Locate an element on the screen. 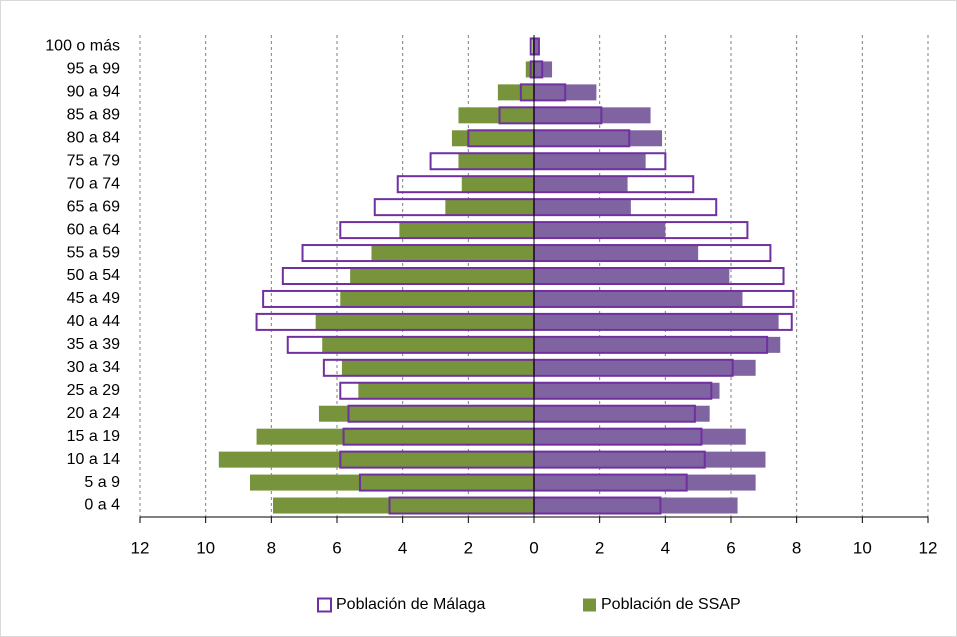 The width and height of the screenshot is (957, 637). legend-label: Población de Málaga is located at coordinates (411, 604).